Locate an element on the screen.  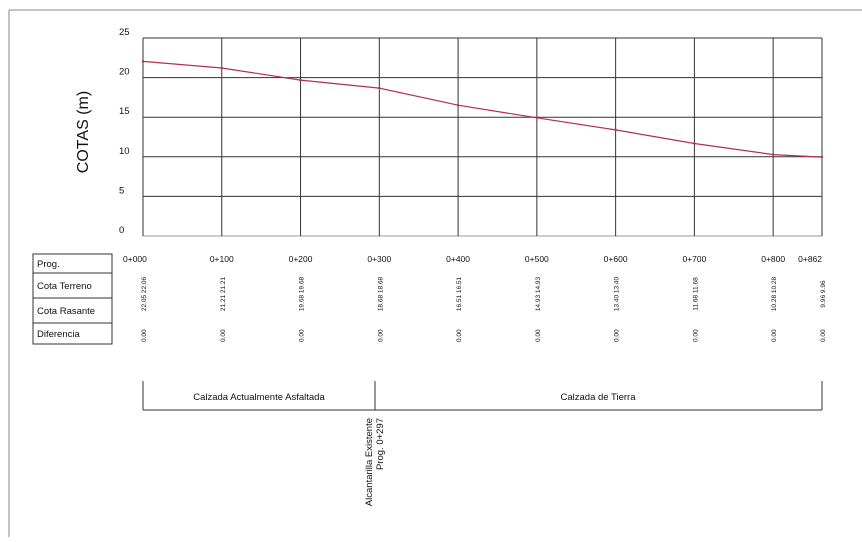
x-tick-label: 0+700 is located at coordinates (694, 259).